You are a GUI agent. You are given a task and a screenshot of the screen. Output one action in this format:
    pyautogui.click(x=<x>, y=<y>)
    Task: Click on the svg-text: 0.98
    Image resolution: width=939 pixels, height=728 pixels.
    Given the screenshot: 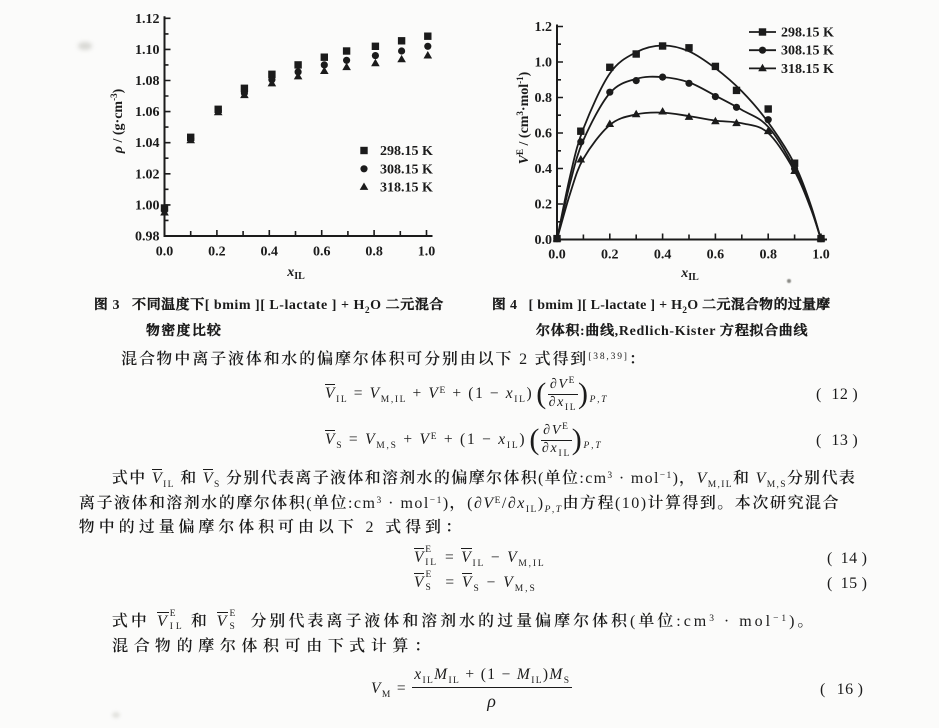 What is the action you would take?
    pyautogui.click(x=147, y=237)
    